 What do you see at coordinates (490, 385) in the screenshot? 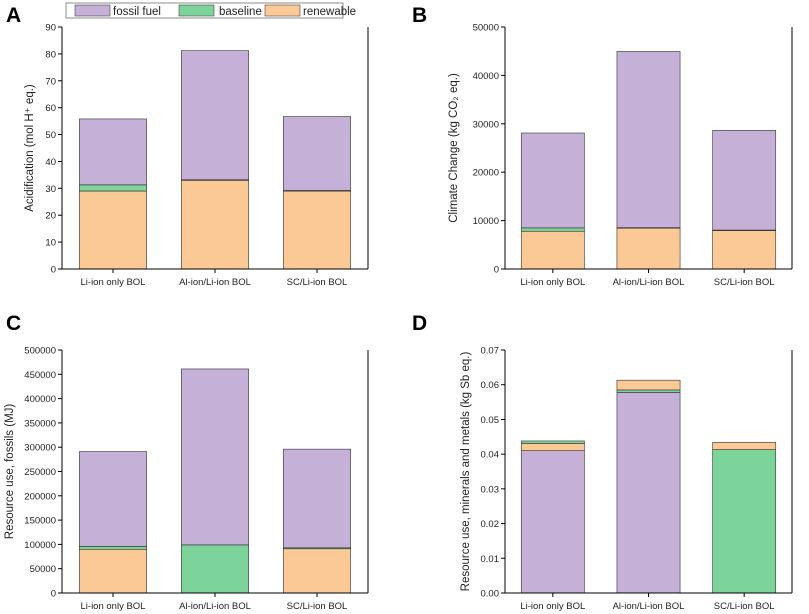
I see `ytick-label-d-6: 0.06` at bounding box center [490, 385].